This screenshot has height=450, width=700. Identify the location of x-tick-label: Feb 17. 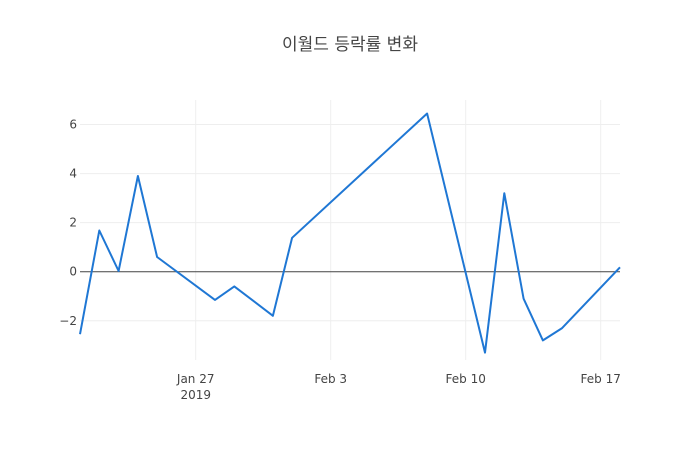
(601, 379).